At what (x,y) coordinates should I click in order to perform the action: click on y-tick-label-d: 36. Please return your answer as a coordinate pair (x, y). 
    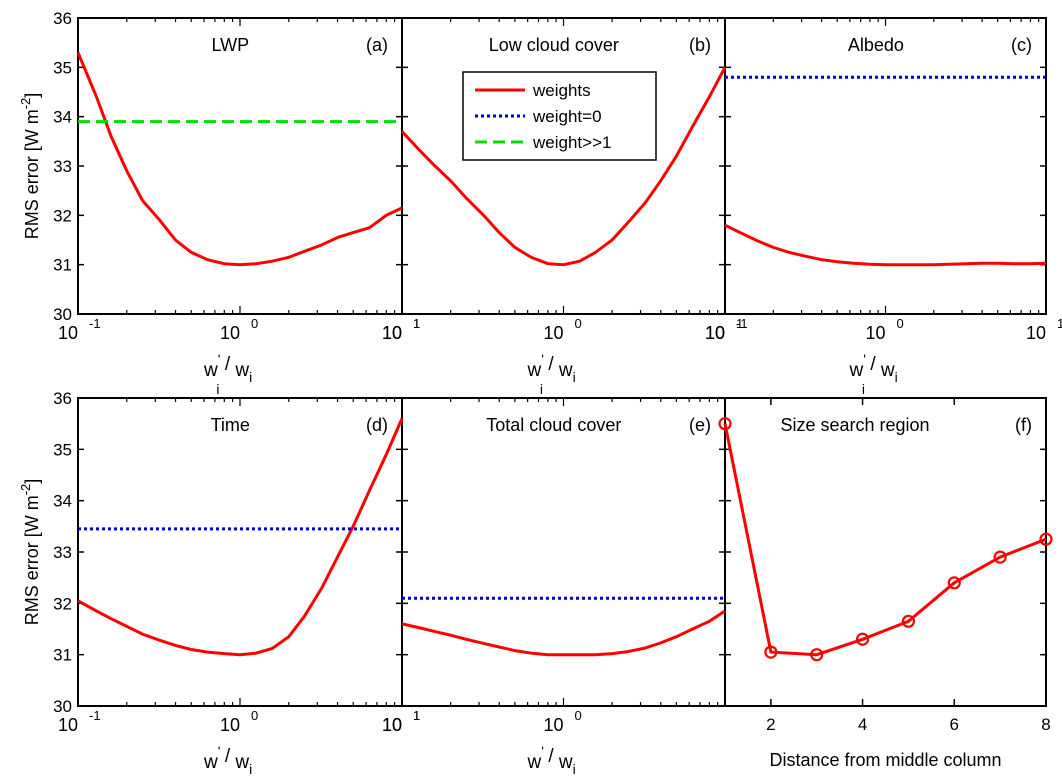
    Looking at the image, I should click on (62, 398).